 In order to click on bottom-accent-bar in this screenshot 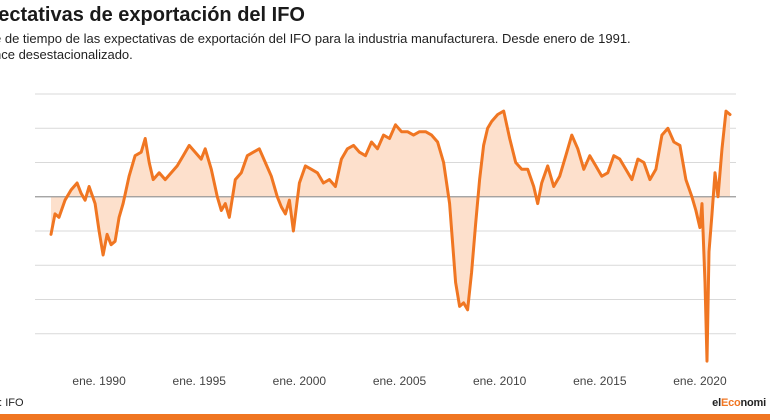, I will do `click(385, 417)`.